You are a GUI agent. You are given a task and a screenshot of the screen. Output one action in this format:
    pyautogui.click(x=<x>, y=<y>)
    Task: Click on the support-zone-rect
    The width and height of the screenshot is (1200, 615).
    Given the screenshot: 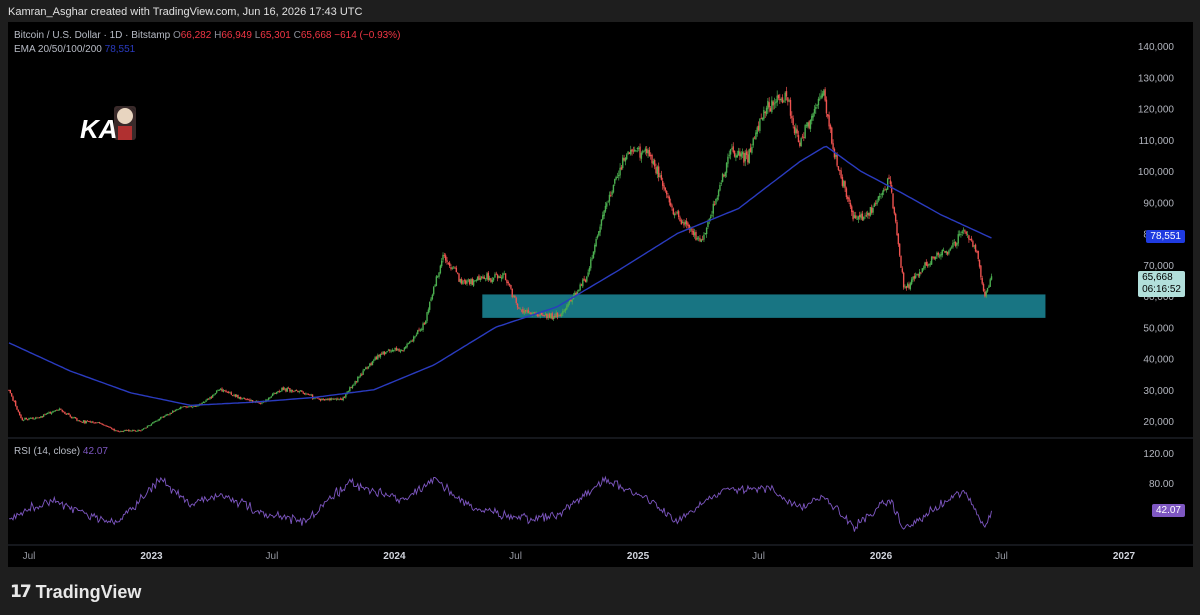 What is the action you would take?
    pyautogui.click(x=764, y=306)
    